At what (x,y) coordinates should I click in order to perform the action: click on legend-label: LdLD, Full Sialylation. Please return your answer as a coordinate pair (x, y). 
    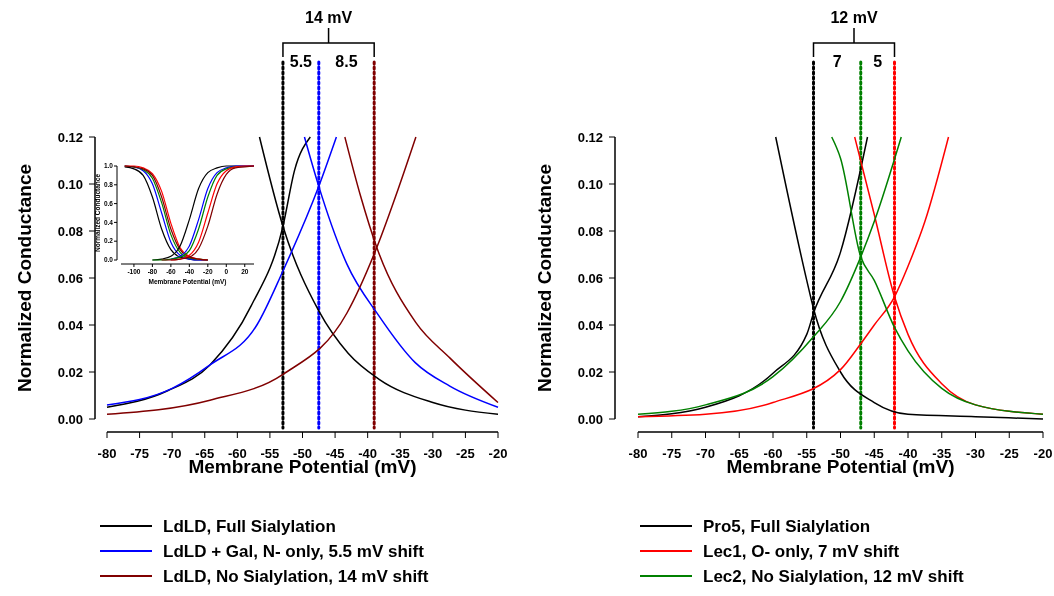
    Looking at the image, I should click on (249, 526).